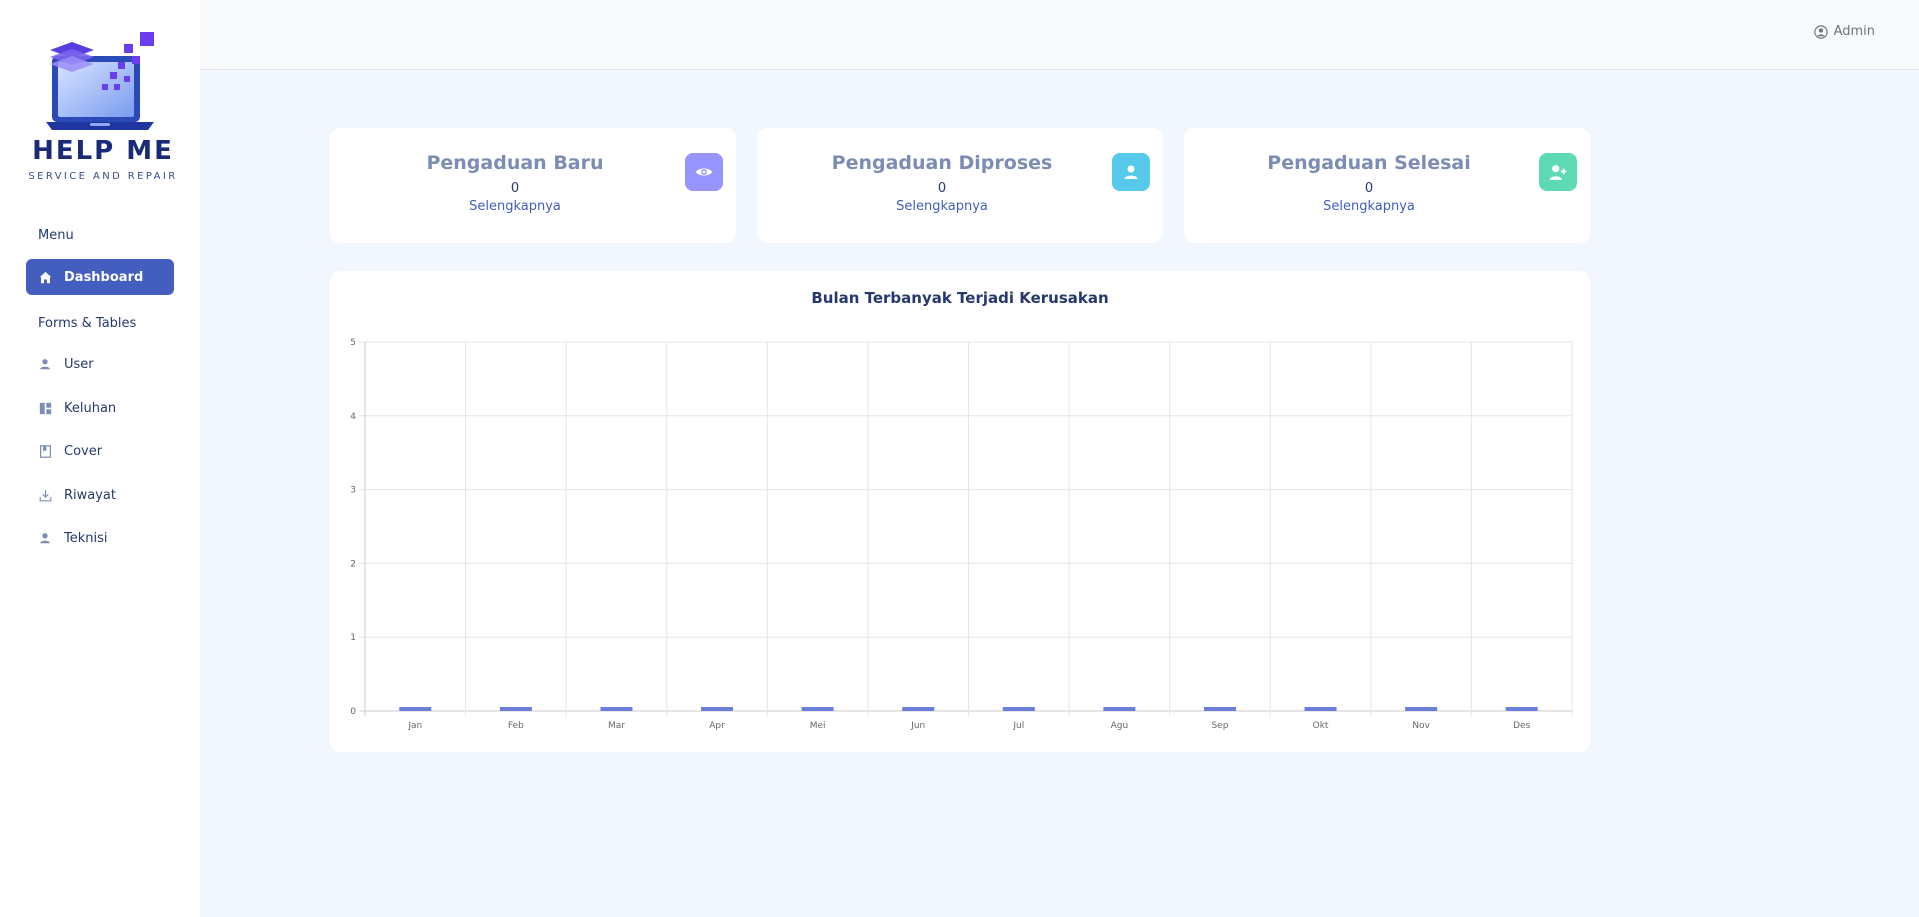 Image resolution: width=1919 pixels, height=917 pixels. Describe the element at coordinates (960, 185) in the screenshot. I see `stat-card-diproses: Pengaduan Diproses 0 Selengkapnya` at that location.